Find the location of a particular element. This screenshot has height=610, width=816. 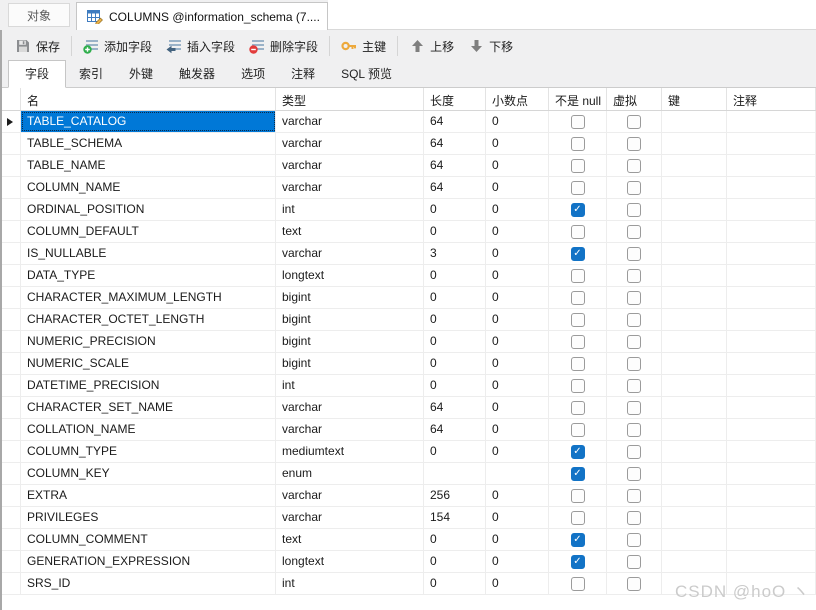

col-header-comment: 注释 is located at coordinates (771, 99).